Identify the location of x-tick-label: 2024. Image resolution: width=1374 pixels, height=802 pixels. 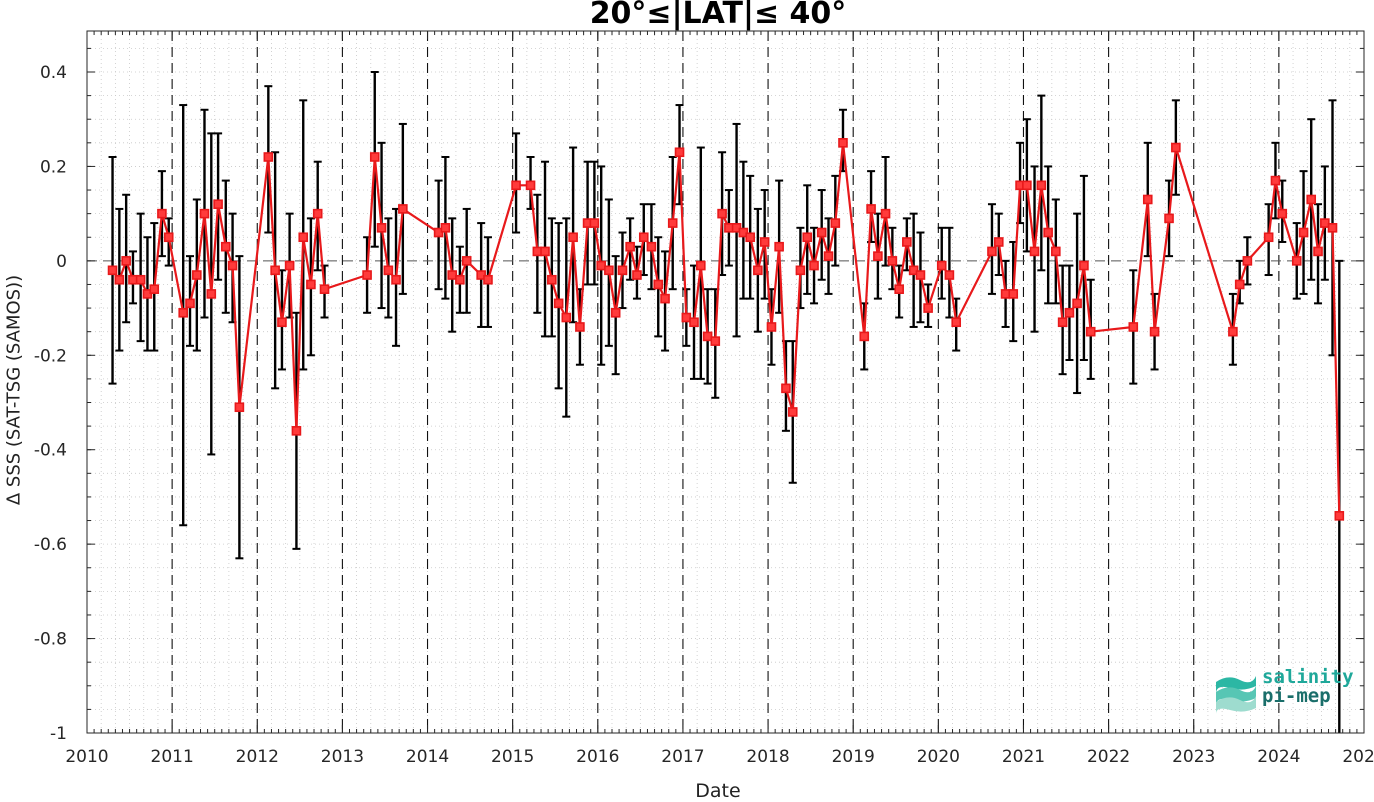
(1278, 757).